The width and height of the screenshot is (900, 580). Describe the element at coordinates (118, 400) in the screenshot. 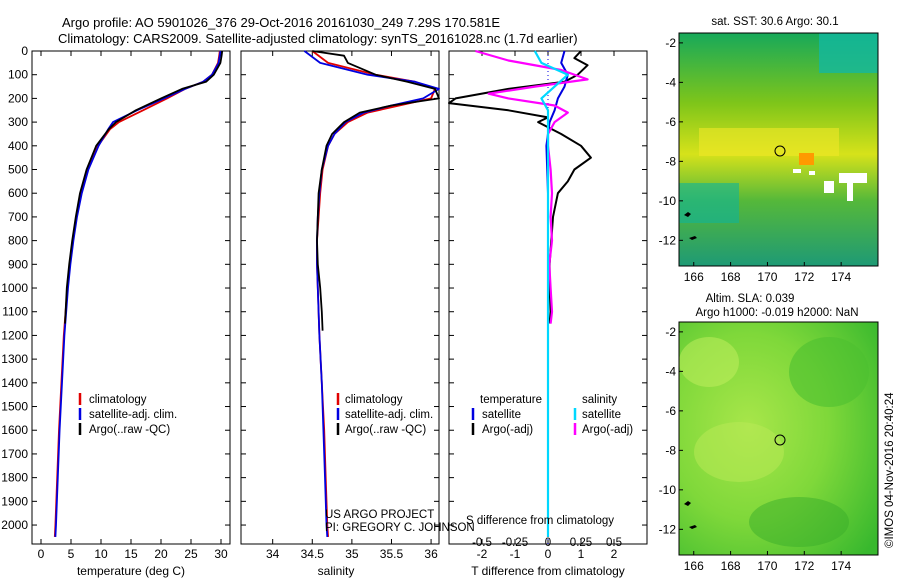

I see `legend-label-climatology: climatology` at that location.